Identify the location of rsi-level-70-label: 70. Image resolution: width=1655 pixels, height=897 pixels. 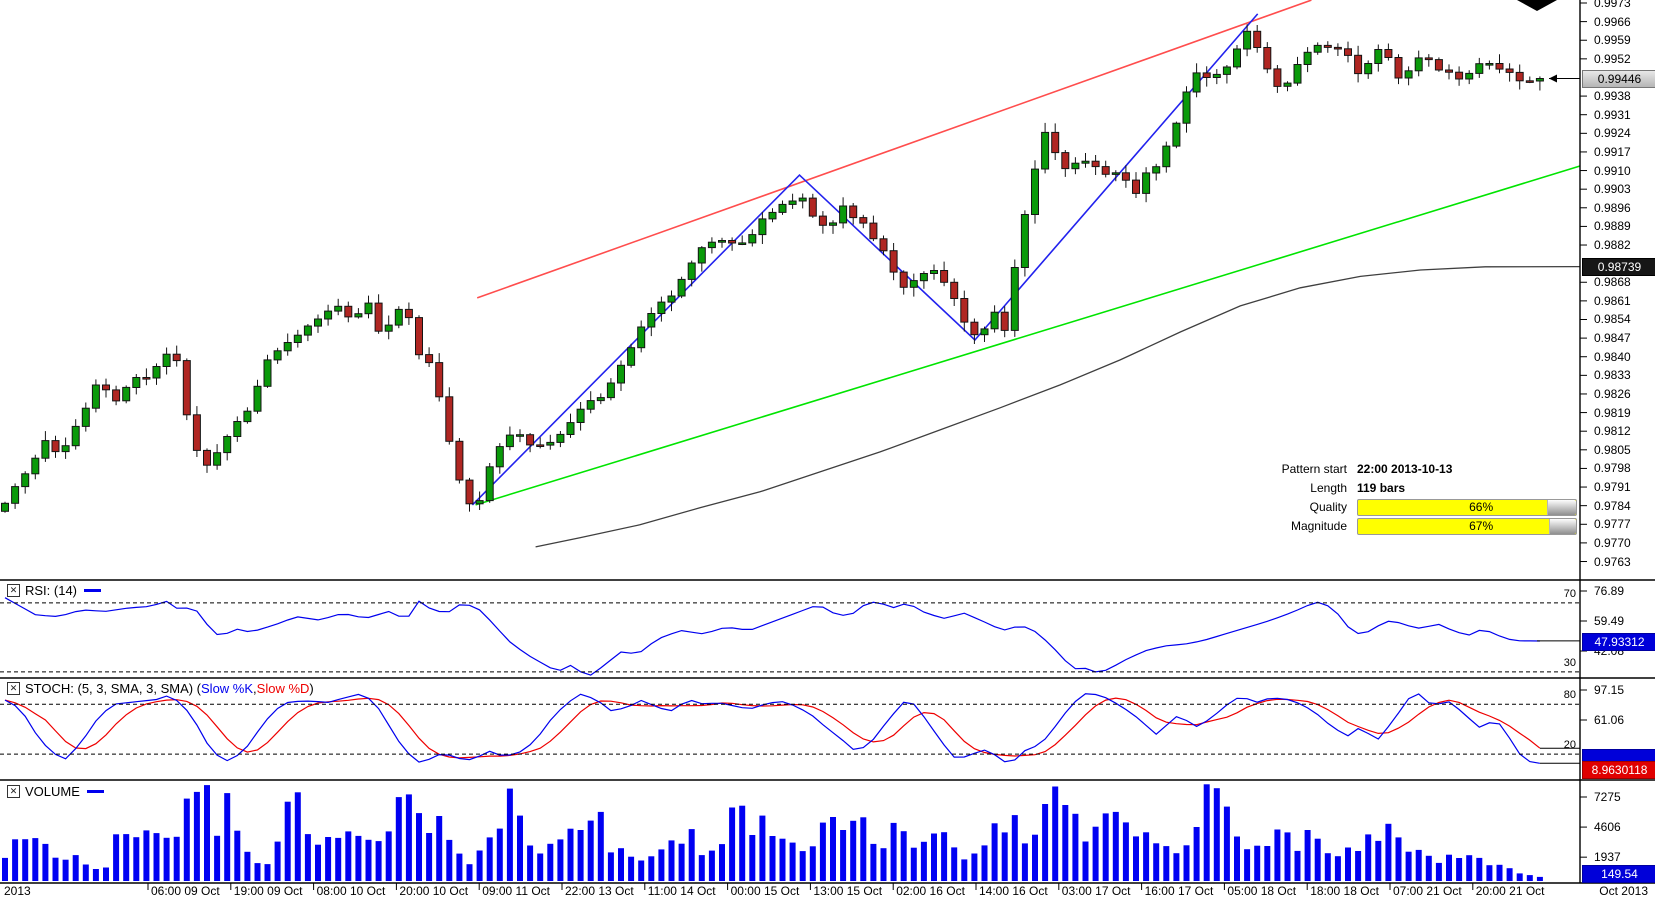
(1569, 594).